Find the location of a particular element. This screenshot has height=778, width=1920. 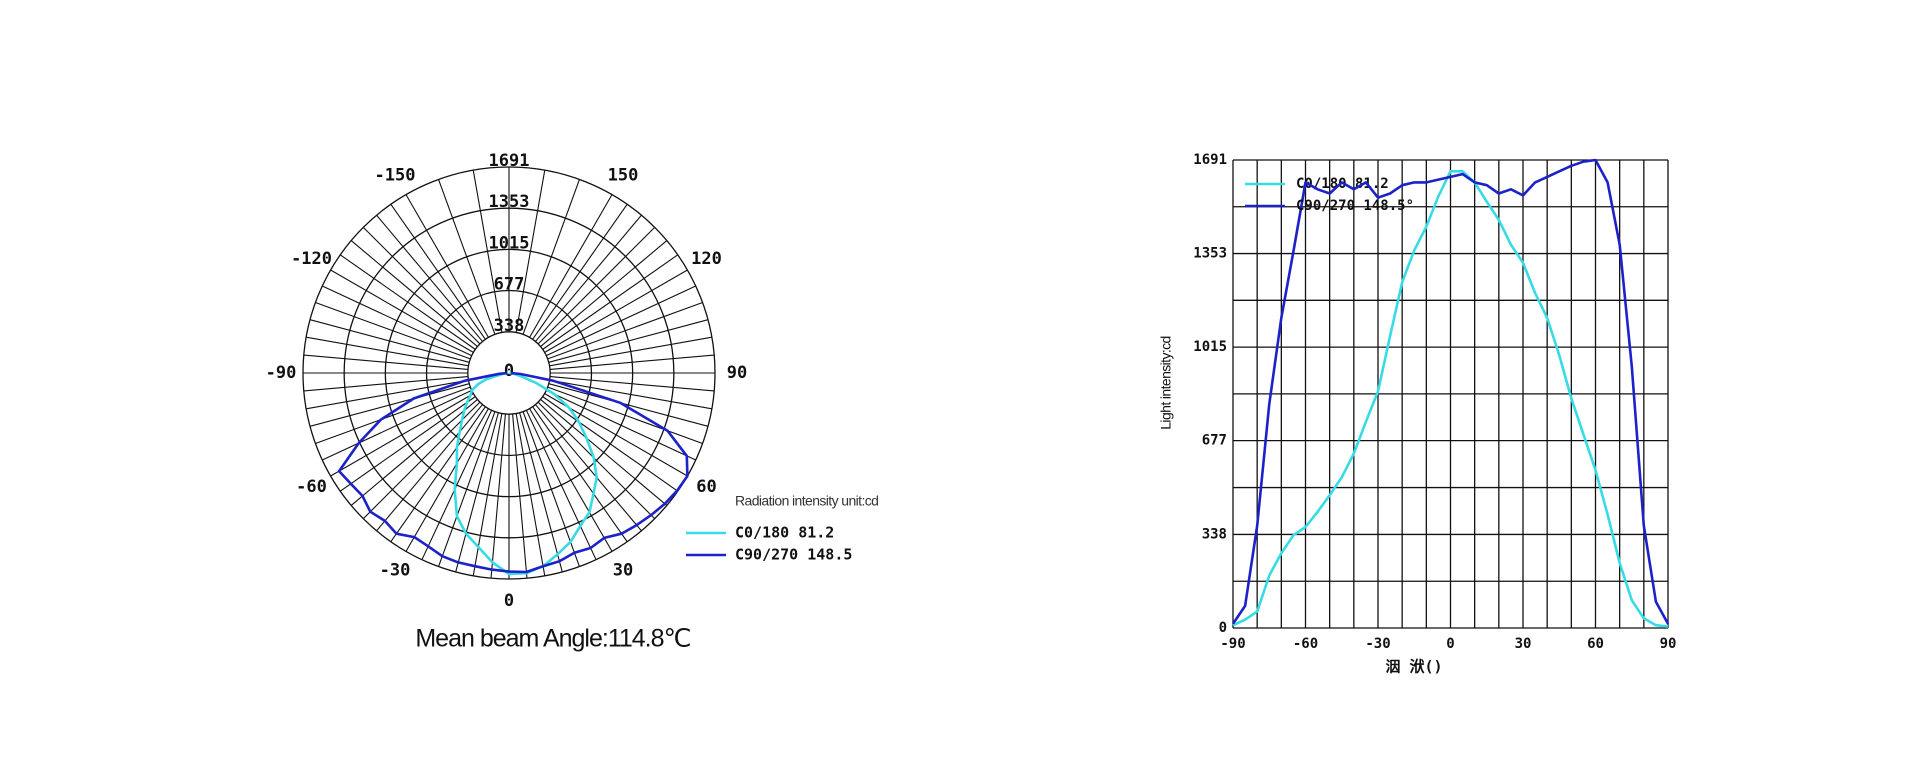

angle-tick-label: 150 is located at coordinates (623, 176).